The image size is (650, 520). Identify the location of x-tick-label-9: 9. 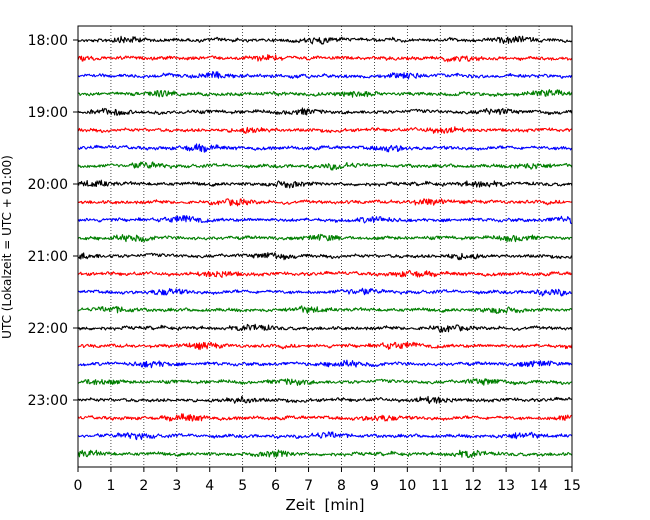
(374, 486).